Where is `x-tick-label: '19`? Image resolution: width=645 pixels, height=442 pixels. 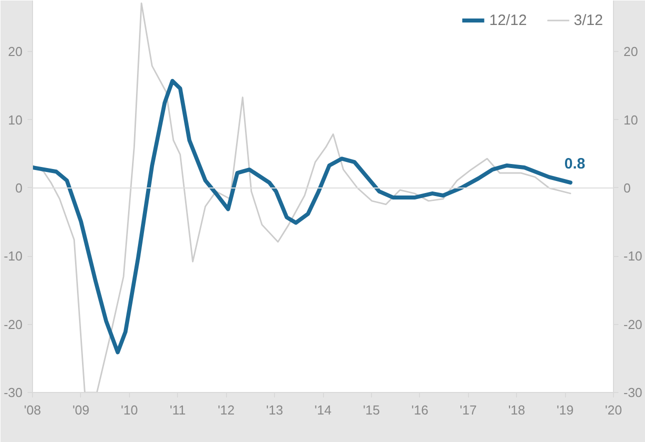 x-tick-label: '19 is located at coordinates (565, 410).